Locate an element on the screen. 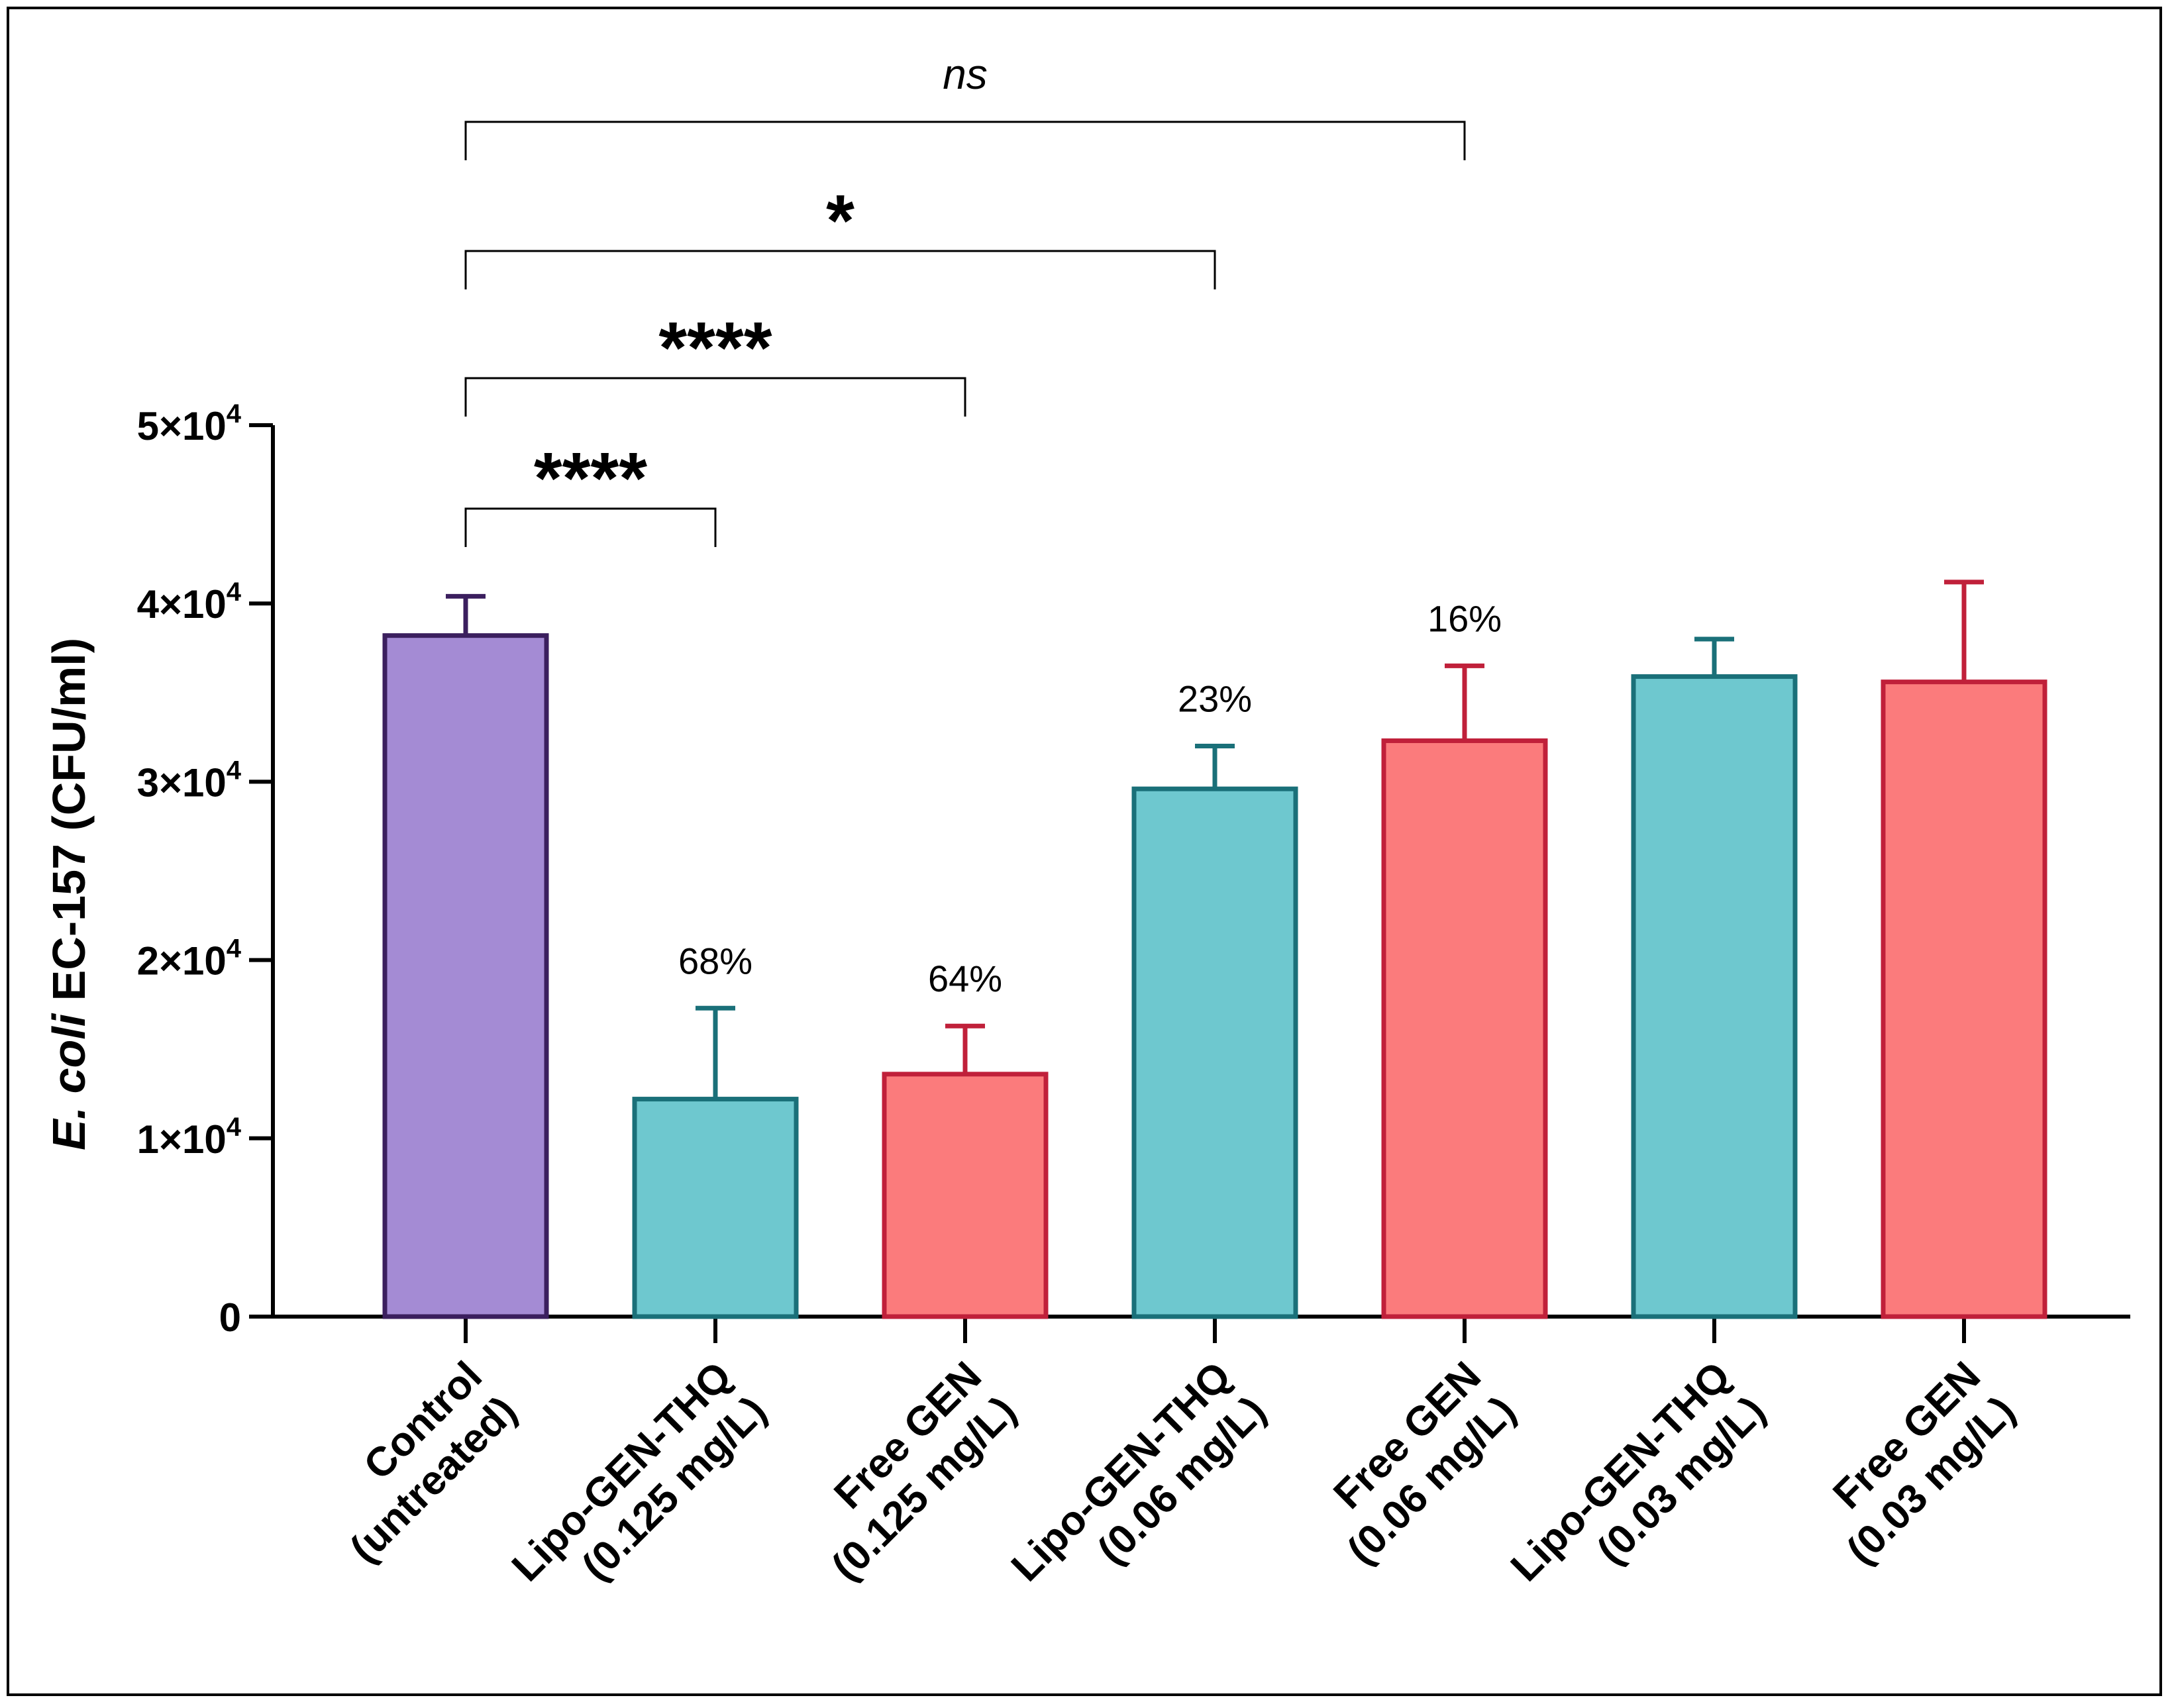  y-tick-label: 2×10⁴ is located at coordinates (189, 958).